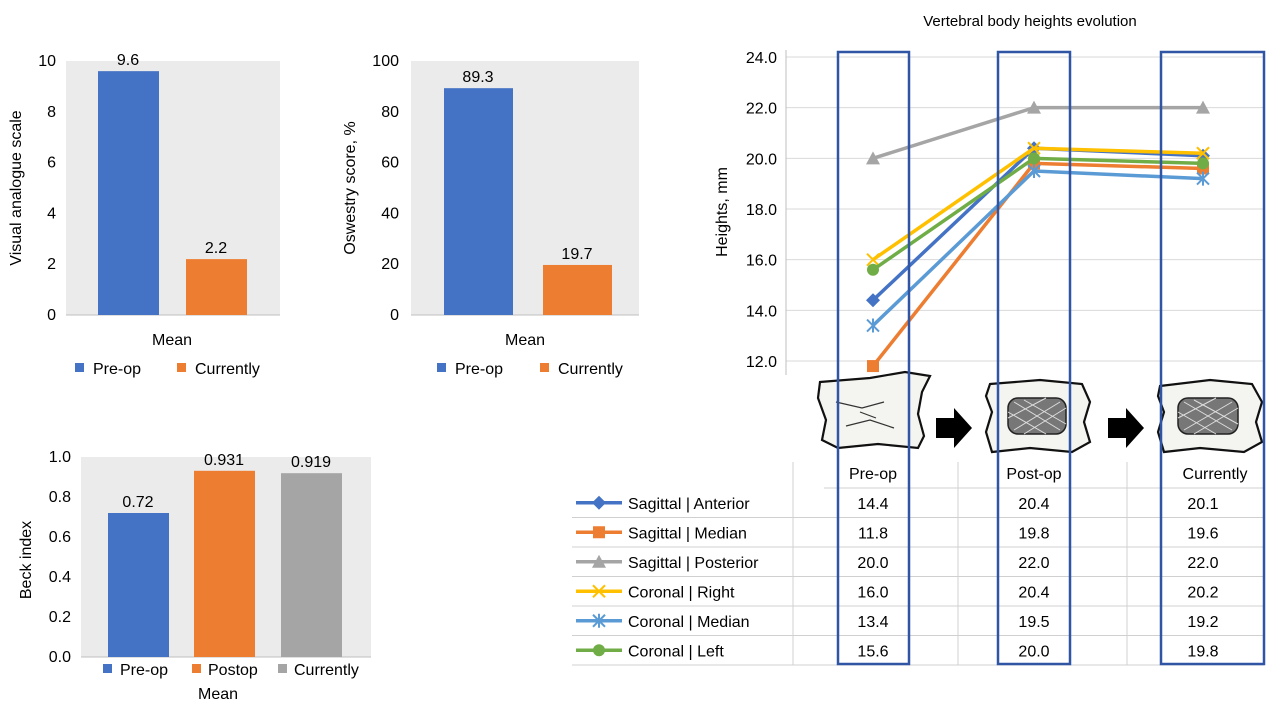  Describe the element at coordinates (51, 315) in the screenshot. I see `vas-y-tick-label: 0` at that location.